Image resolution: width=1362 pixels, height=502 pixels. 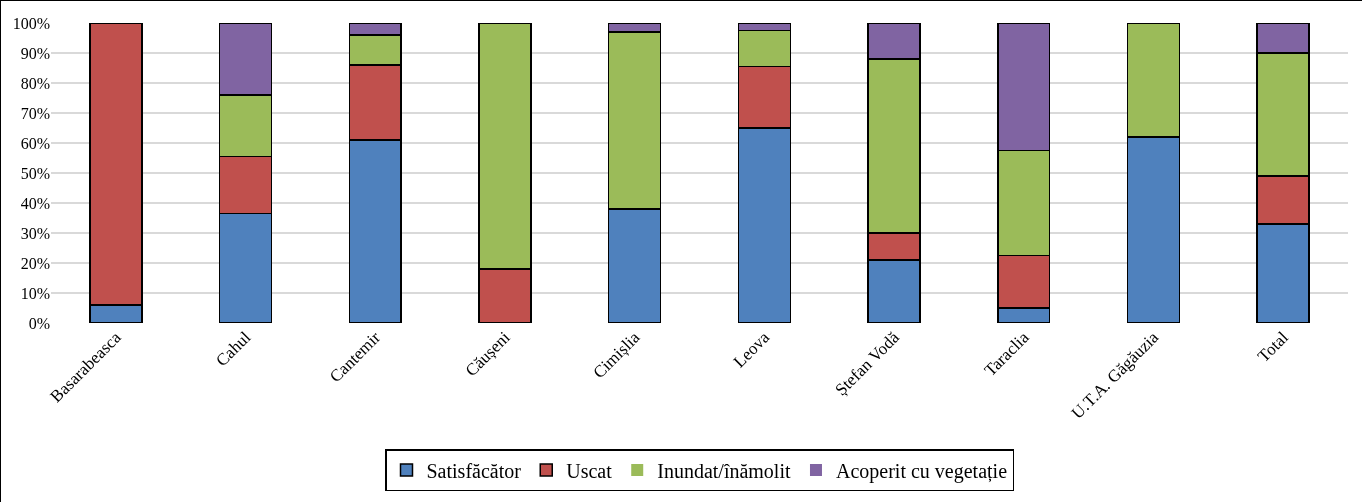 I want to click on y-tick-label: 90%, so click(x=35, y=53).